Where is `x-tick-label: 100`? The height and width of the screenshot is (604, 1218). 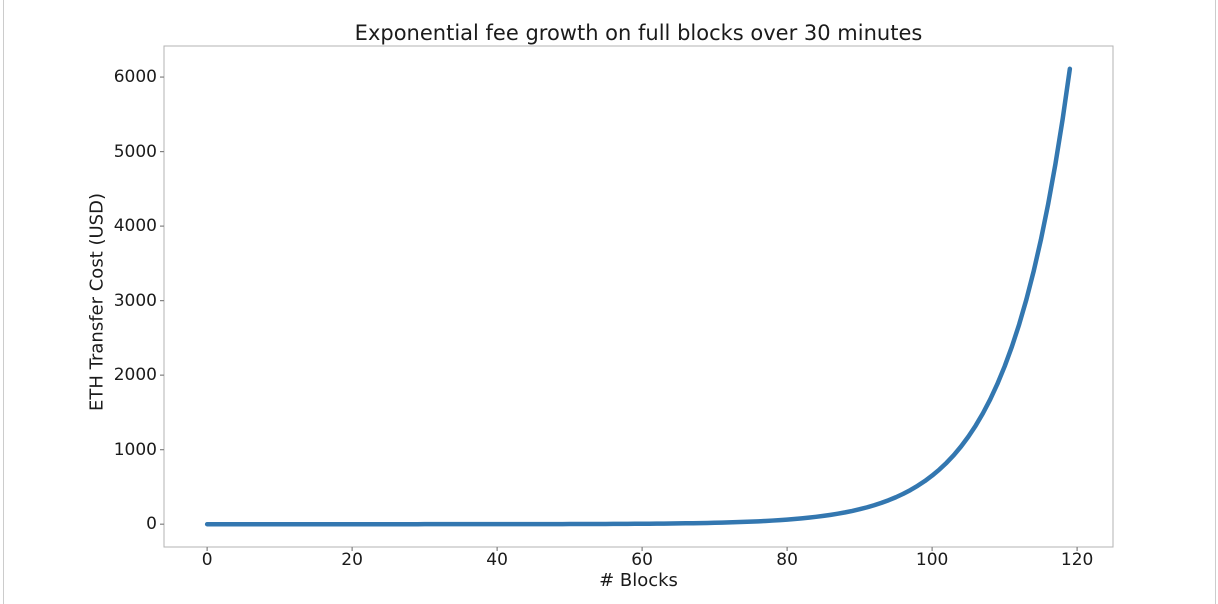
x-tick-label: 100 is located at coordinates (932, 560).